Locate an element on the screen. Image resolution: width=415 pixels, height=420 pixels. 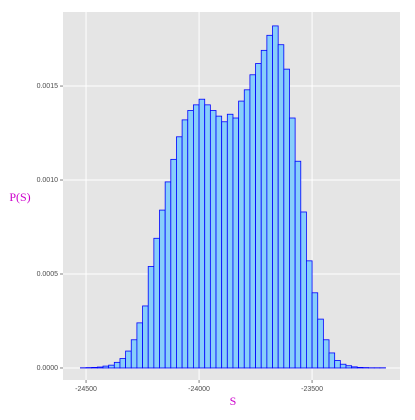
x-axis-label: S is located at coordinates (233, 401).